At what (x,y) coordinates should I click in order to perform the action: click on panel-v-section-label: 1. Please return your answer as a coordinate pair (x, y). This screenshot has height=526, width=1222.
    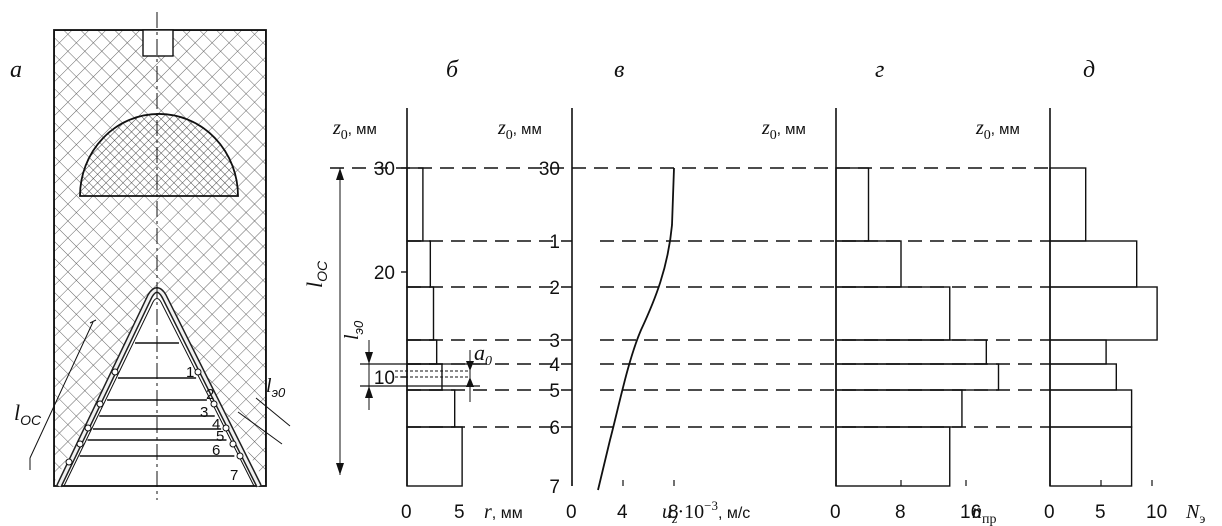
    Looking at the image, I should click on (554, 242).